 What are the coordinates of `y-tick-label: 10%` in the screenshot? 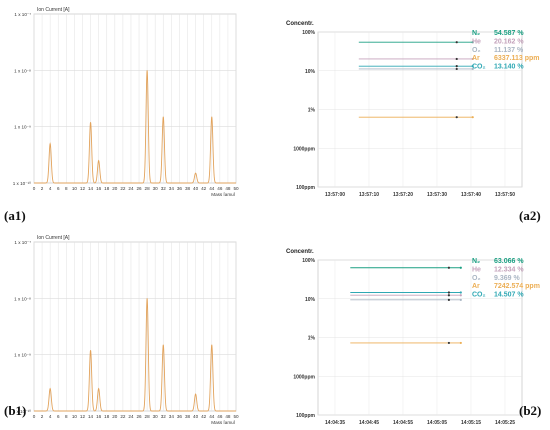 It's located at (310, 72).